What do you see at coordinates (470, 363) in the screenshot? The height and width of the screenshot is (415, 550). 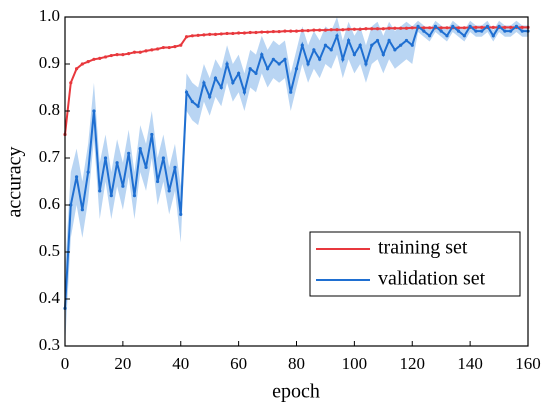 I see `x-tick-label: 140` at bounding box center [470, 363].